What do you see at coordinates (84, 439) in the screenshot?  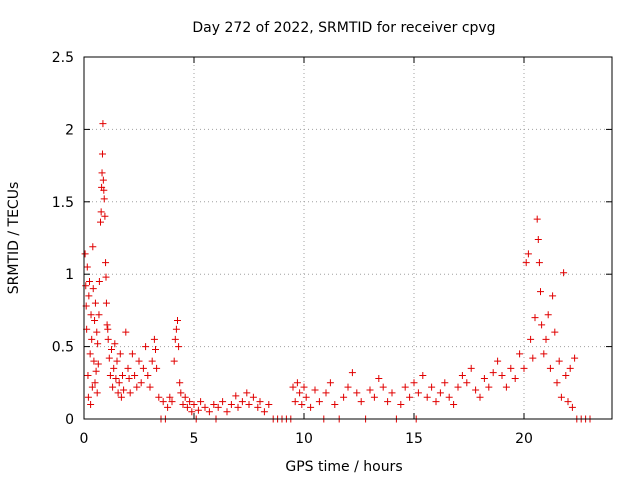 I see `x-tick-label: 0` at bounding box center [84, 439].